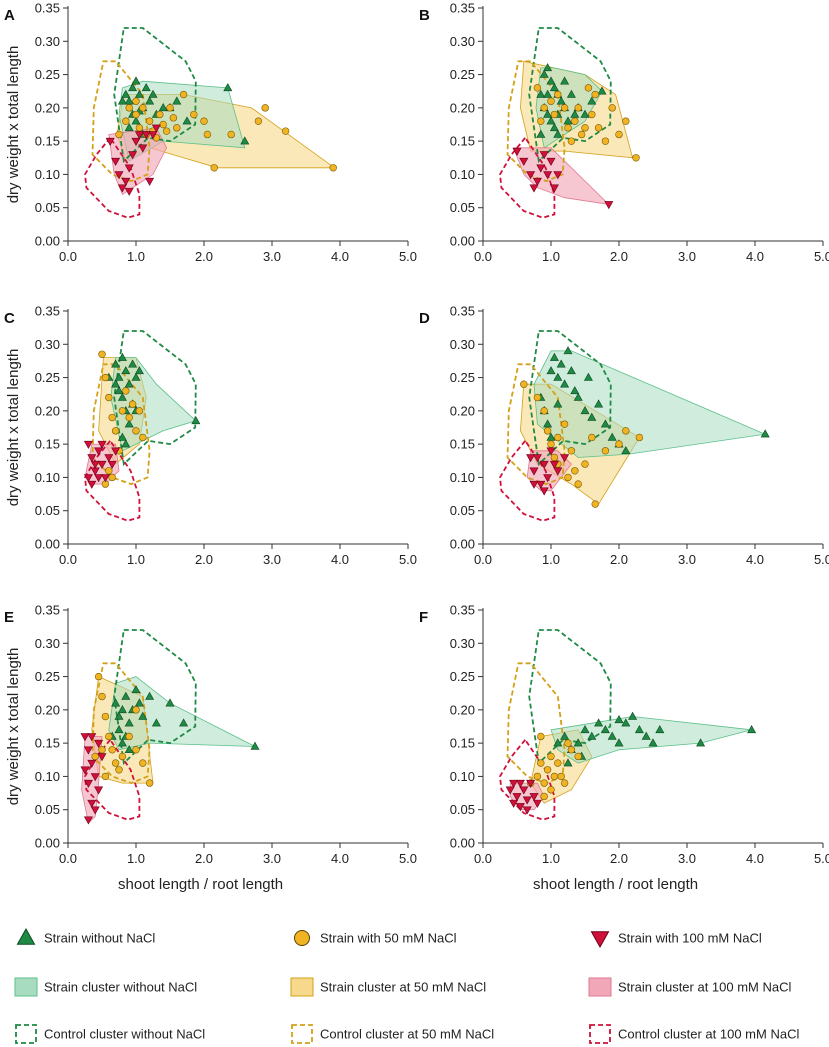 The width and height of the screenshot is (829, 1047). I want to click on x-tick-label: 5.0, so click(408, 559).